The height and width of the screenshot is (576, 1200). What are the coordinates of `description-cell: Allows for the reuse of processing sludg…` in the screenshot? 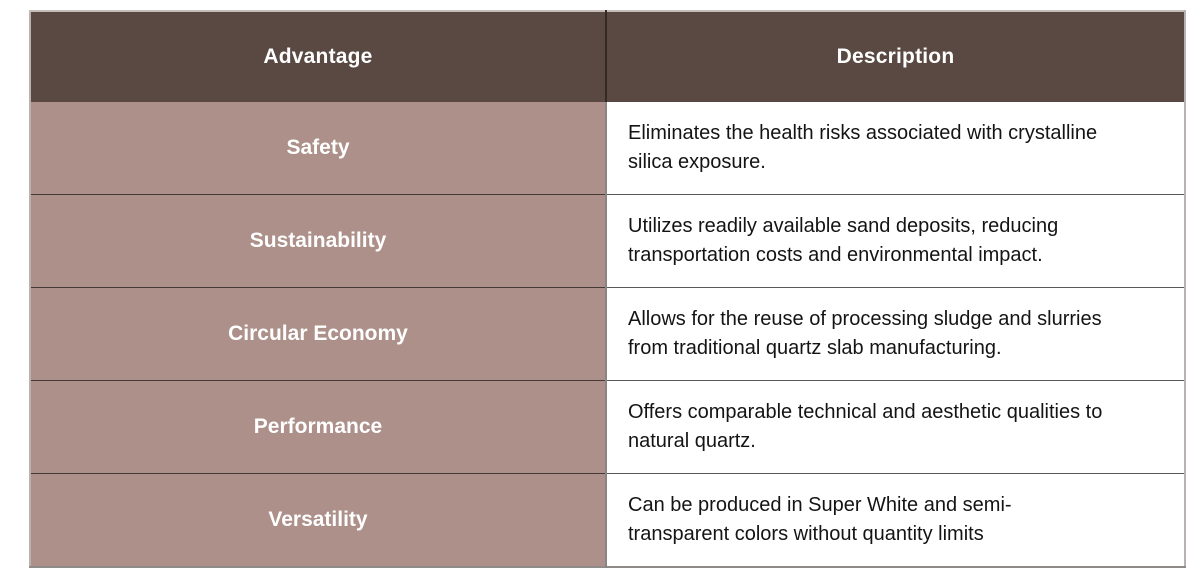 It's located at (895, 334).